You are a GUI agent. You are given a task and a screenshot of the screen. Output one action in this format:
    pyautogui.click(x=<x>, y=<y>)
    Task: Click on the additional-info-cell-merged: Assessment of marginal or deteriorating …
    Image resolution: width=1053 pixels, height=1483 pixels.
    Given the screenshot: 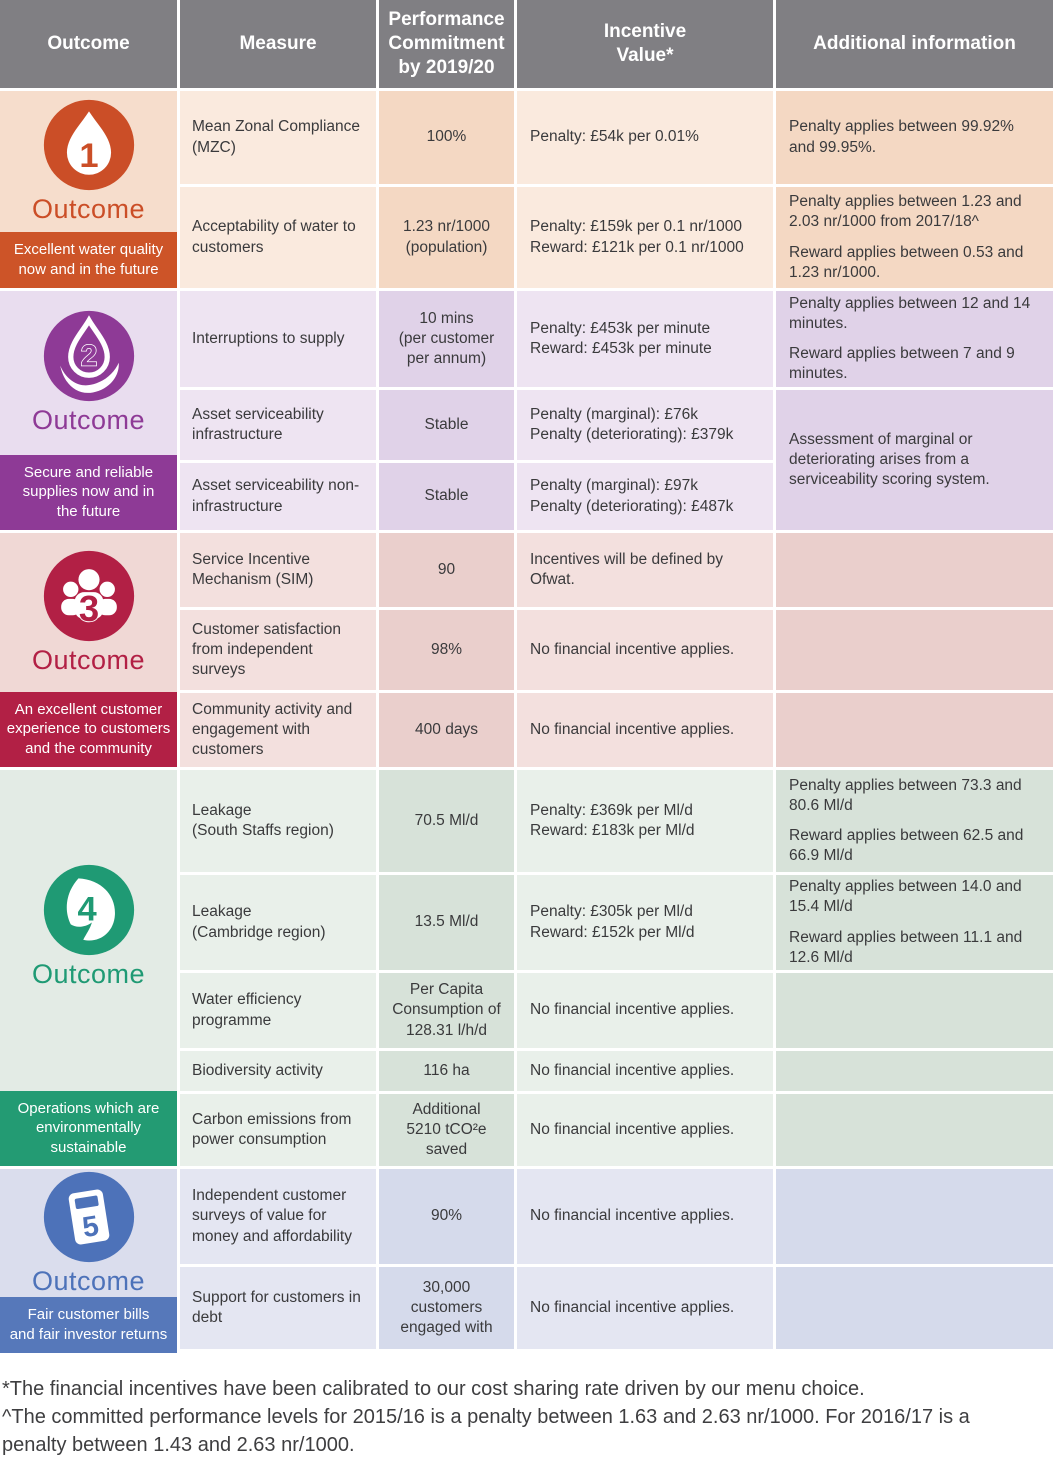 What is the action you would take?
    pyautogui.click(x=914, y=460)
    